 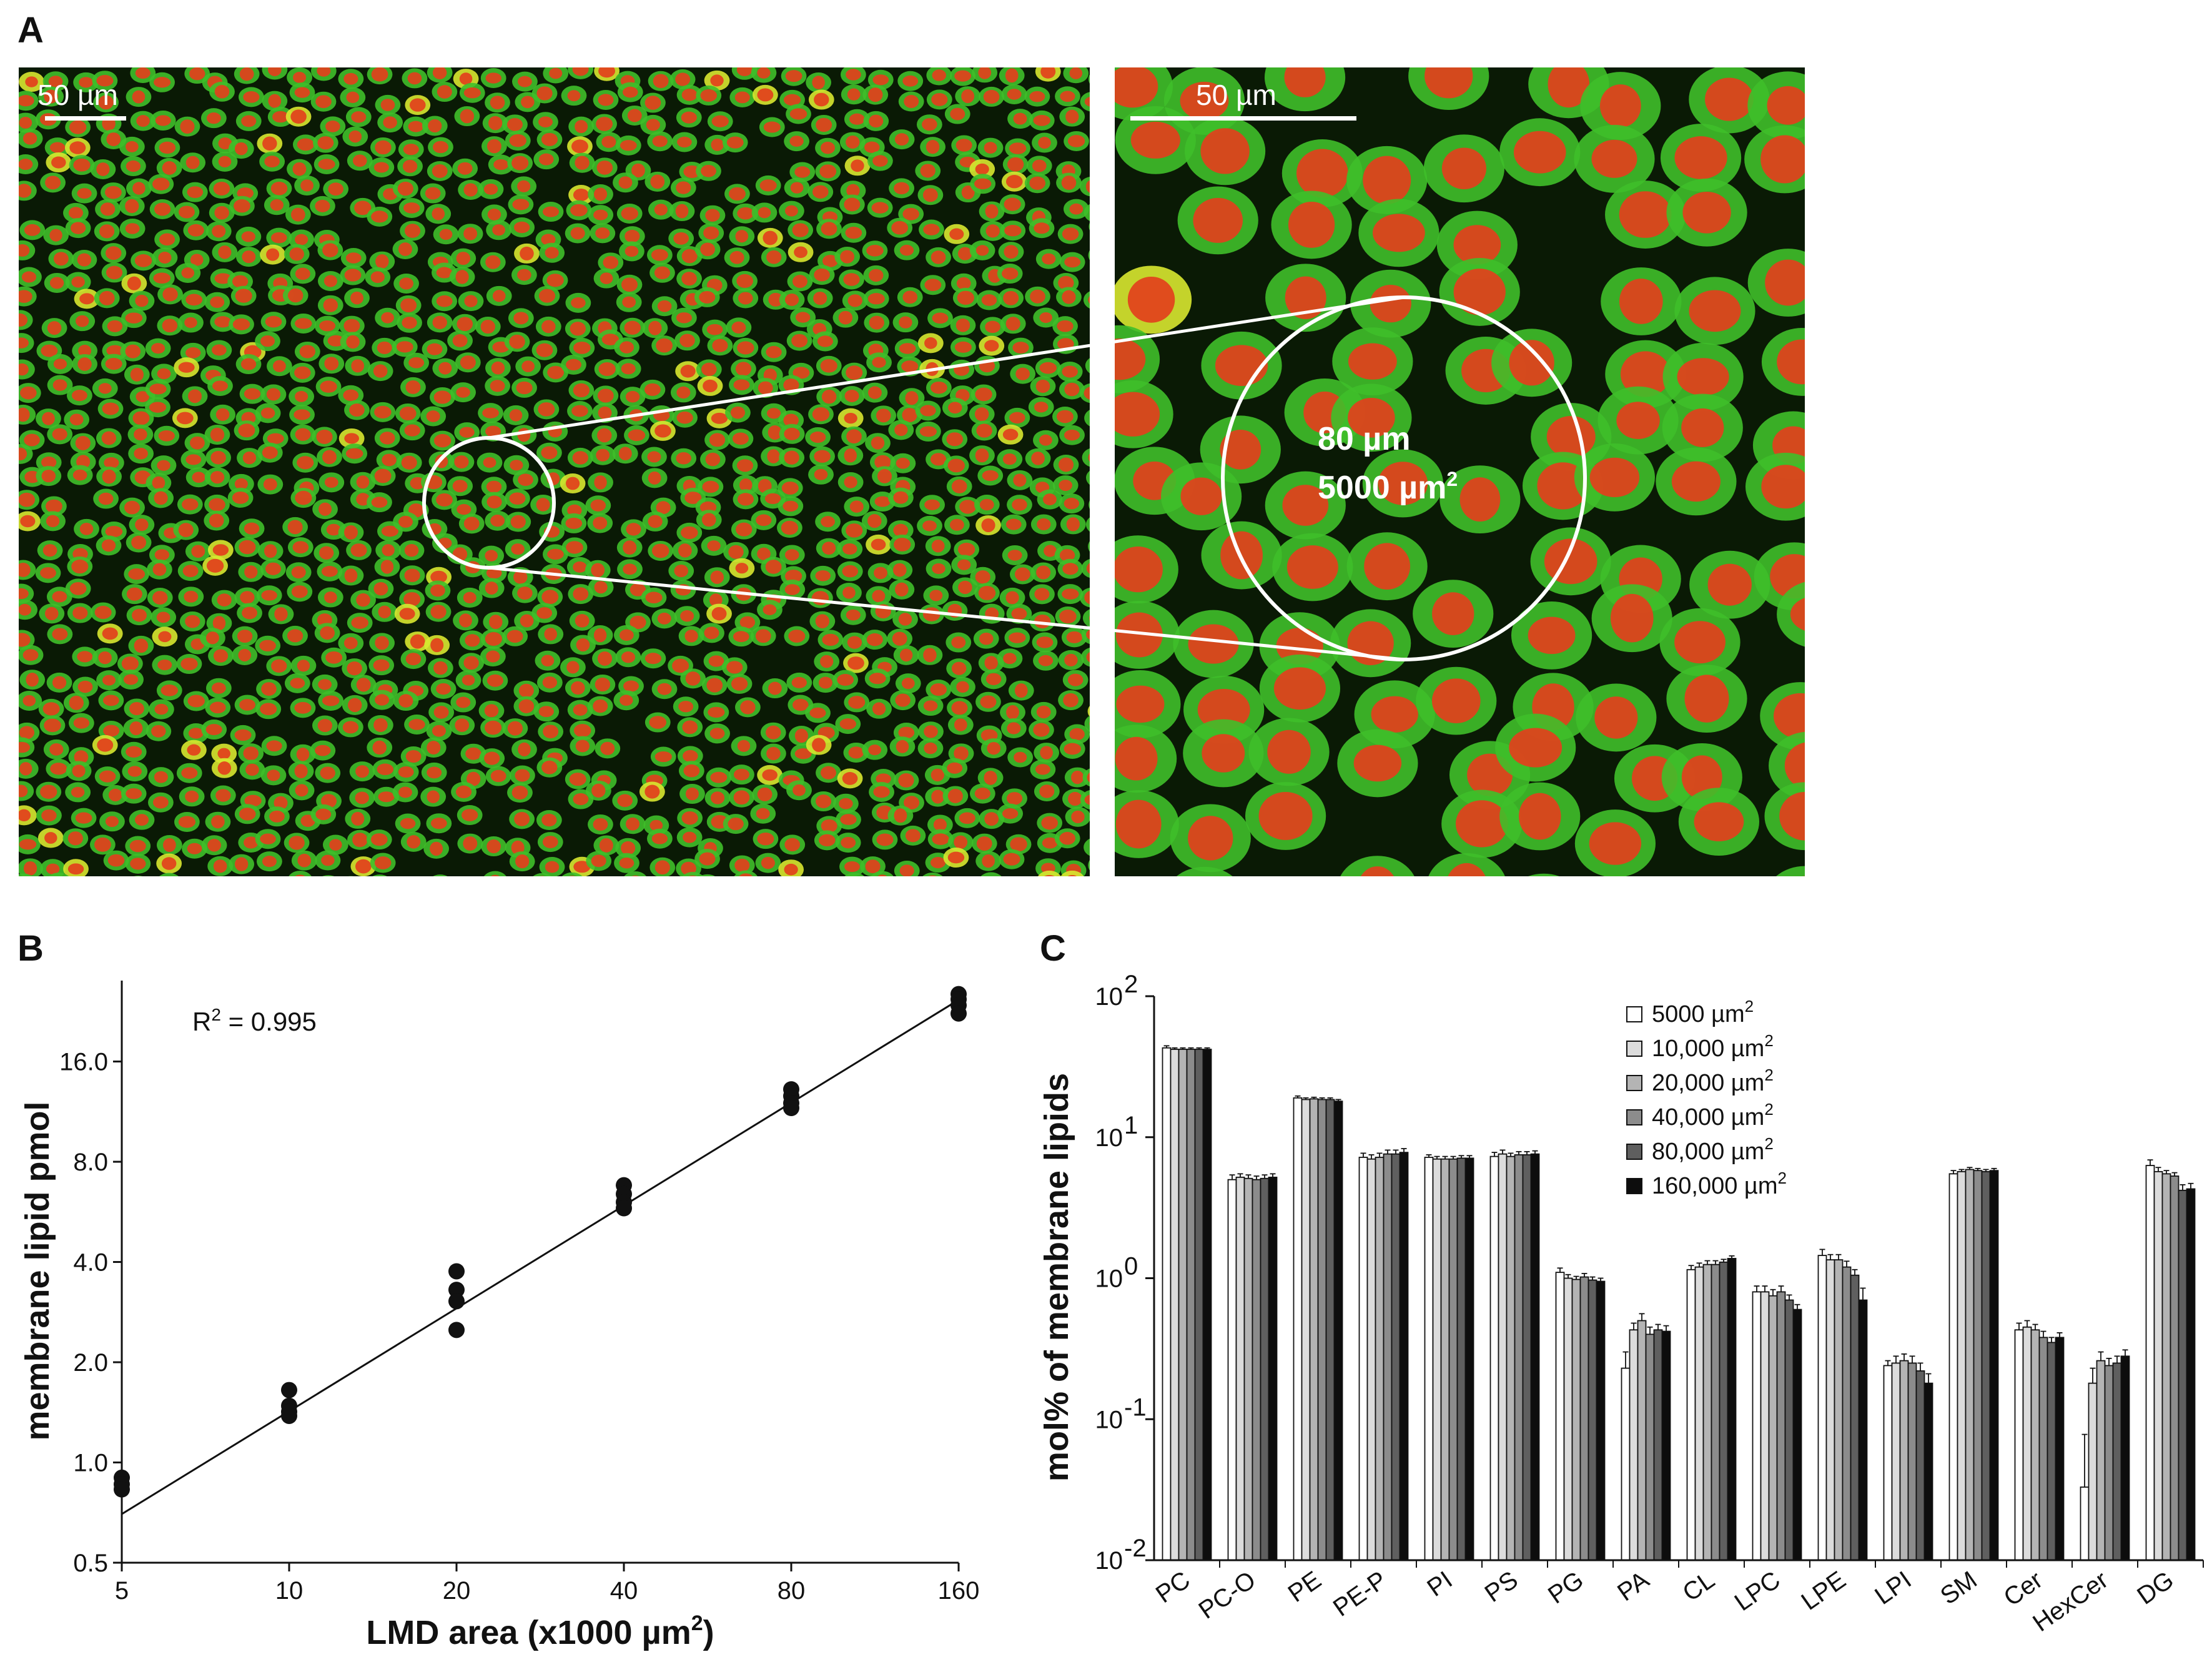 What do you see at coordinates (30, 948) in the screenshot?
I see `panel-b-letter: B` at bounding box center [30, 948].